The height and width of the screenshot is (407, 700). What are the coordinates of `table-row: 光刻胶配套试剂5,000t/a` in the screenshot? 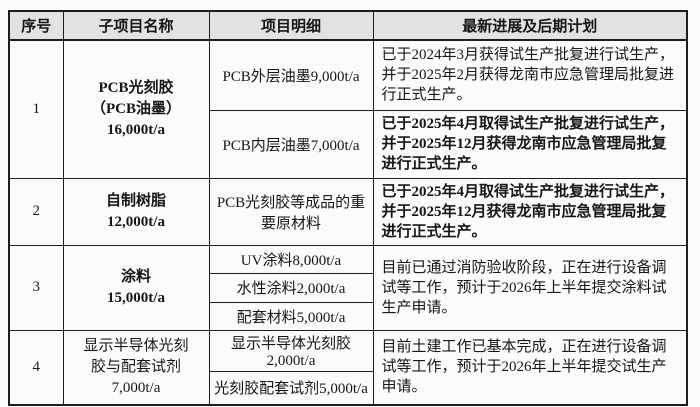 It's located at (348, 388).